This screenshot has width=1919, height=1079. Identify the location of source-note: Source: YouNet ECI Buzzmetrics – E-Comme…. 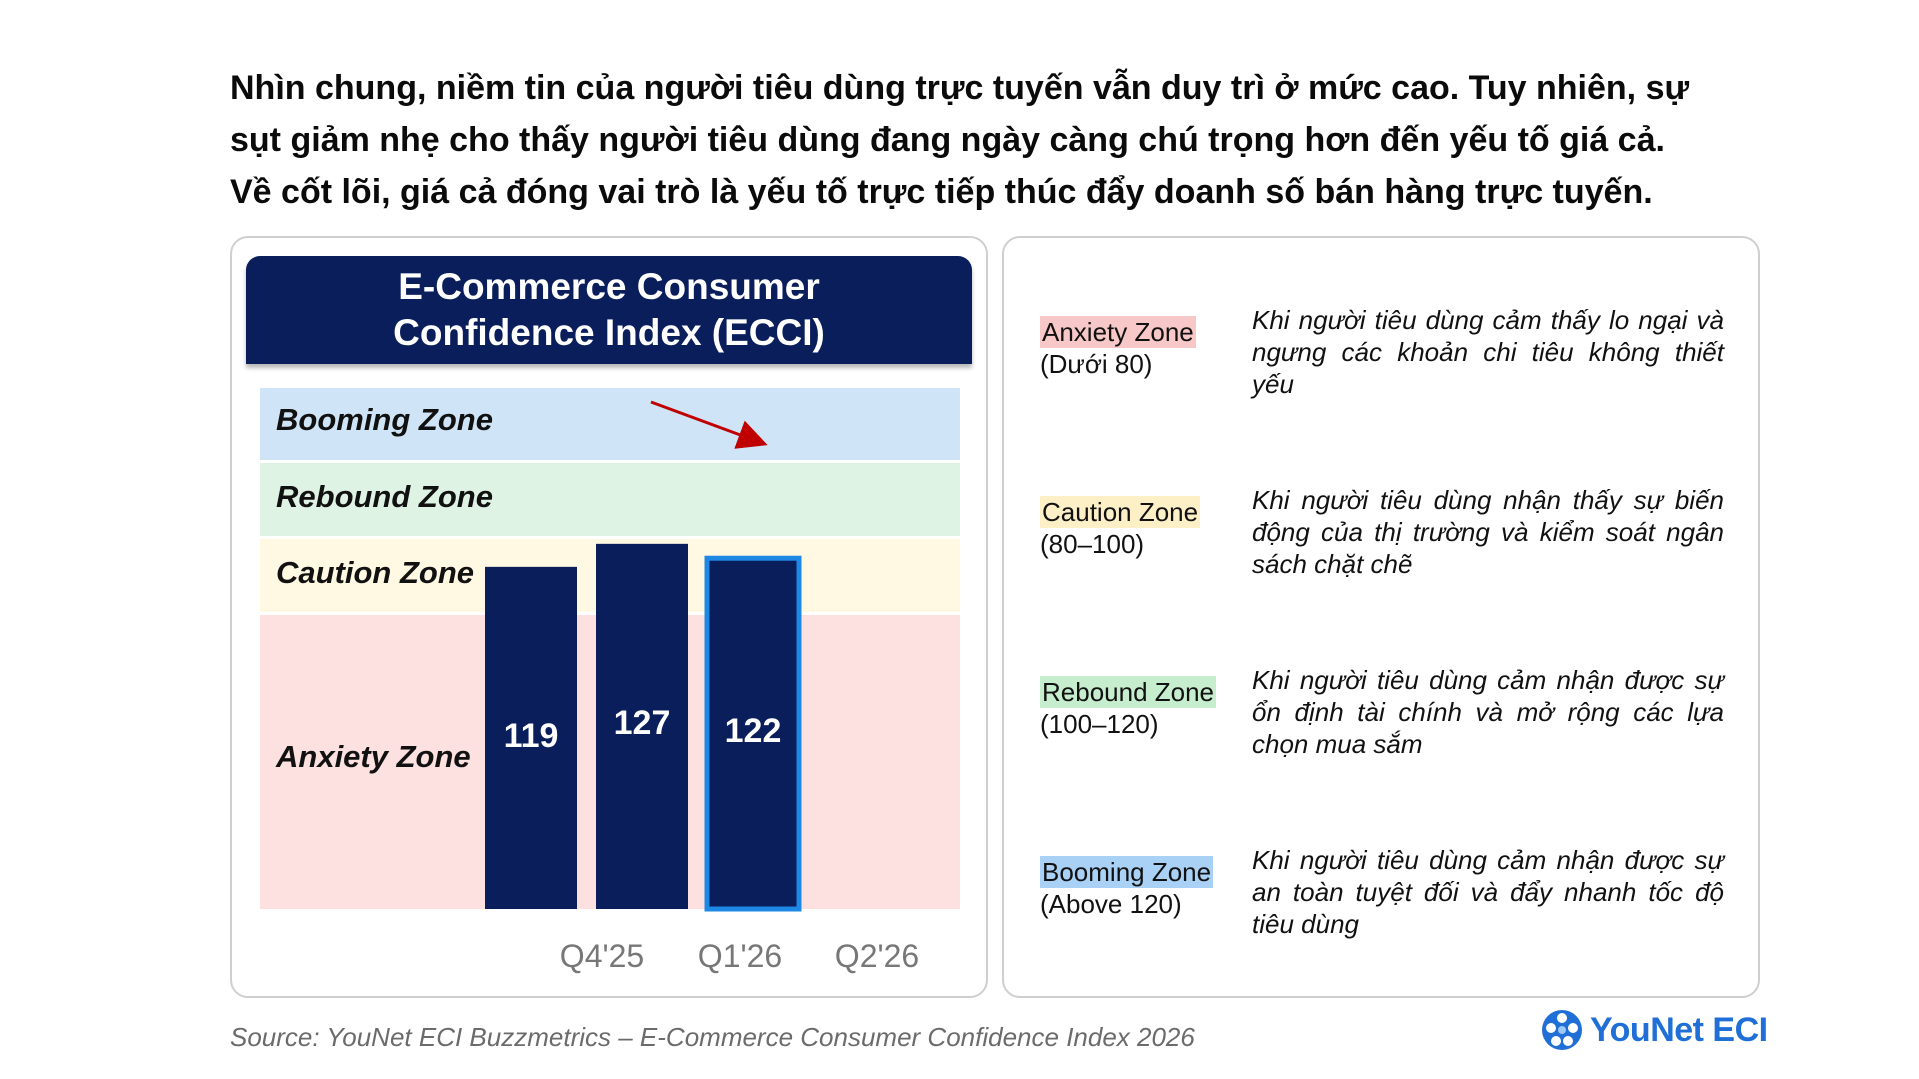
(712, 1037).